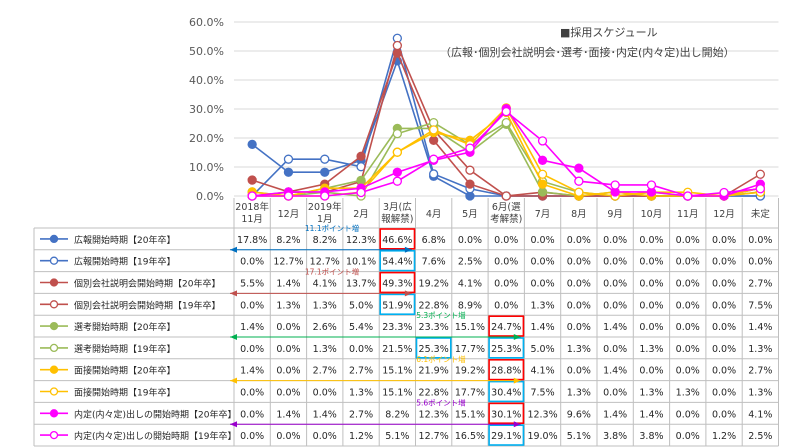  What do you see at coordinates (397, 327) in the screenshot?
I see `data-label: 23.3%` at bounding box center [397, 327].